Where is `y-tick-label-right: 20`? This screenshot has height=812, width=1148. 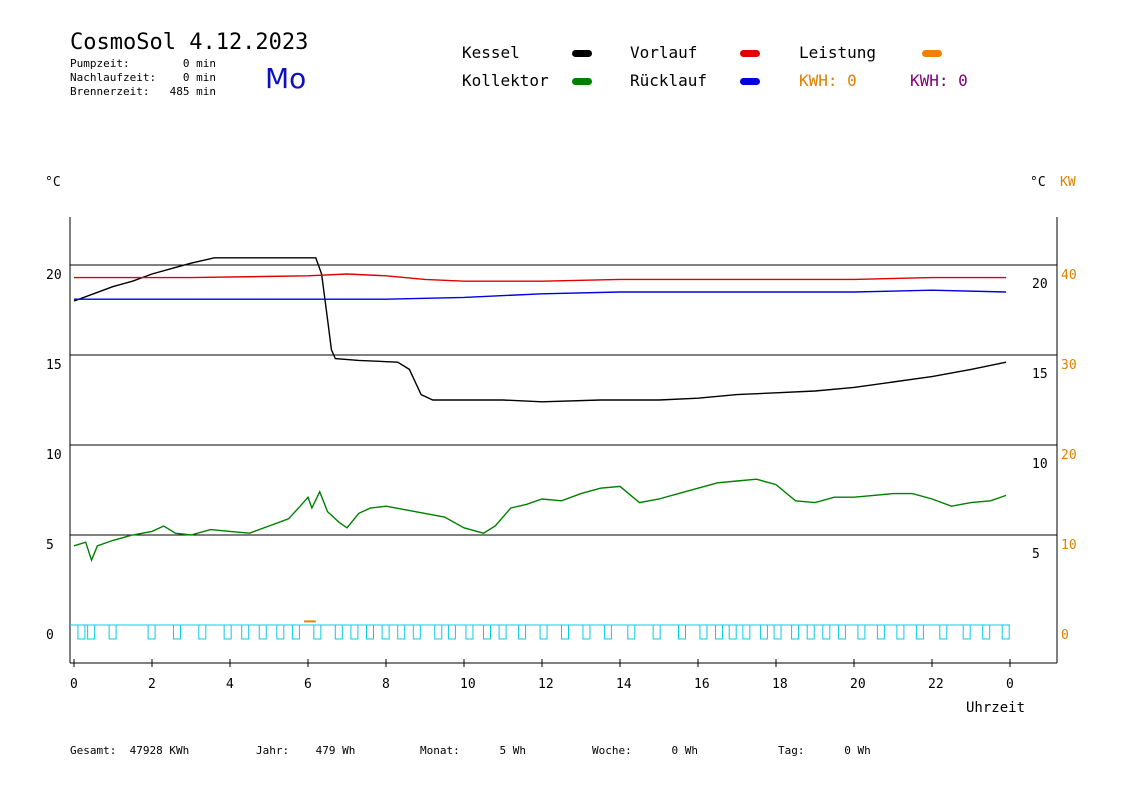 y-tick-label-right: 20 is located at coordinates (1040, 284).